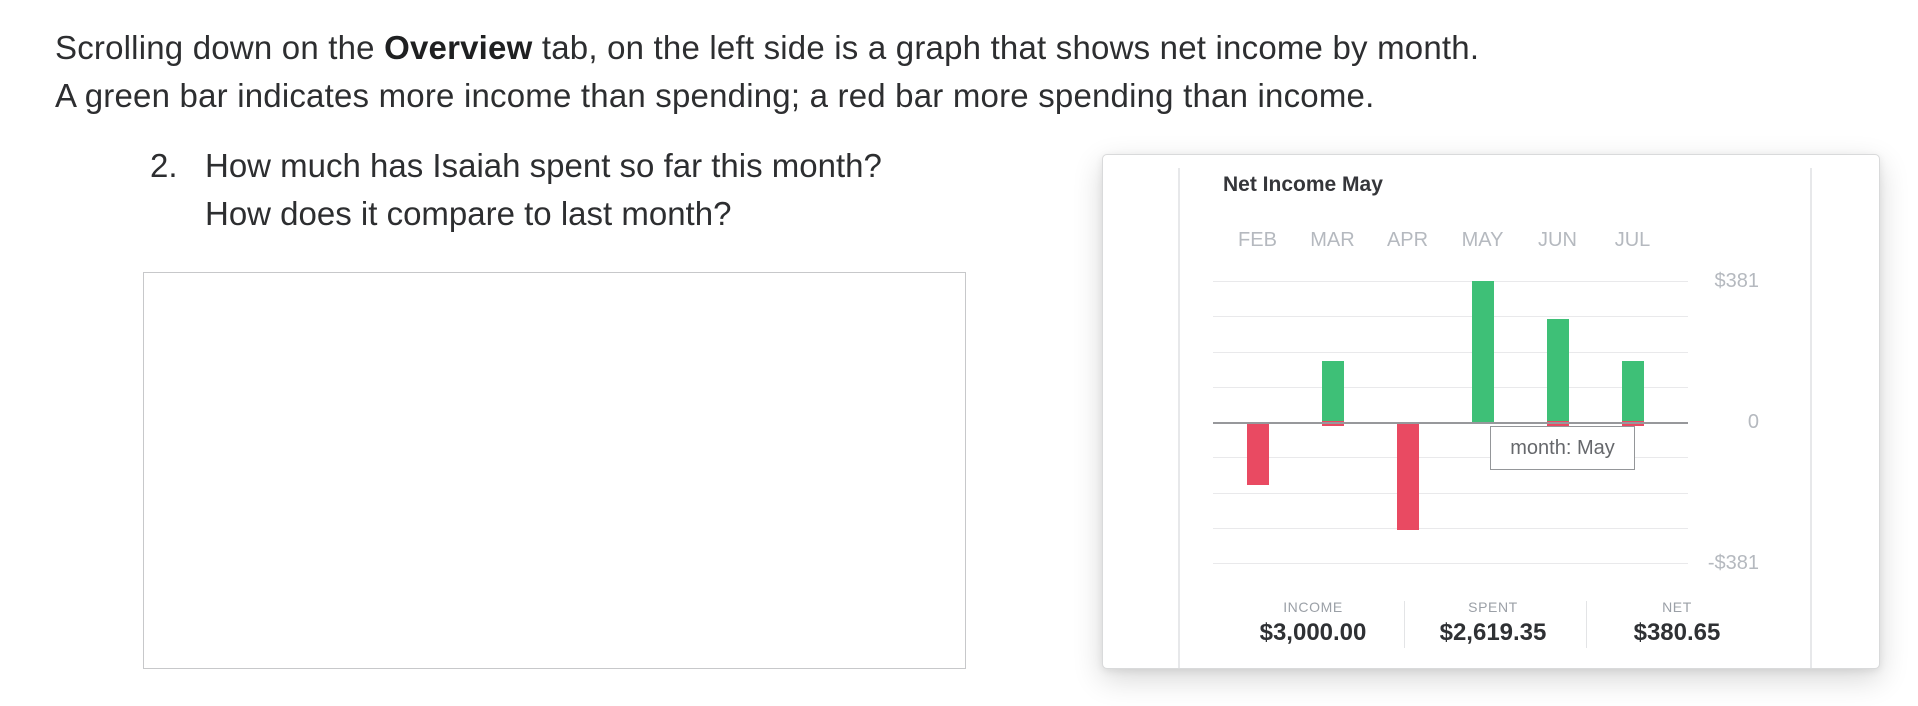 This screenshot has height=706, width=1918. I want to click on tooltip-text: month: May, so click(1562, 447).